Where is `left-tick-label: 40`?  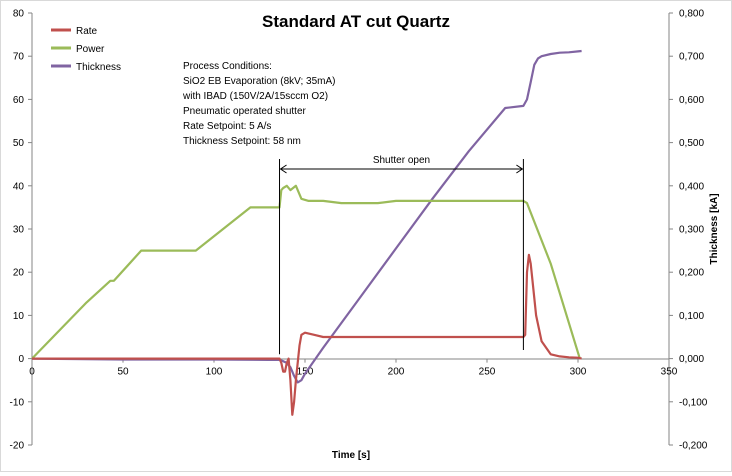
left-tick-label: 40 is located at coordinates (19, 186).